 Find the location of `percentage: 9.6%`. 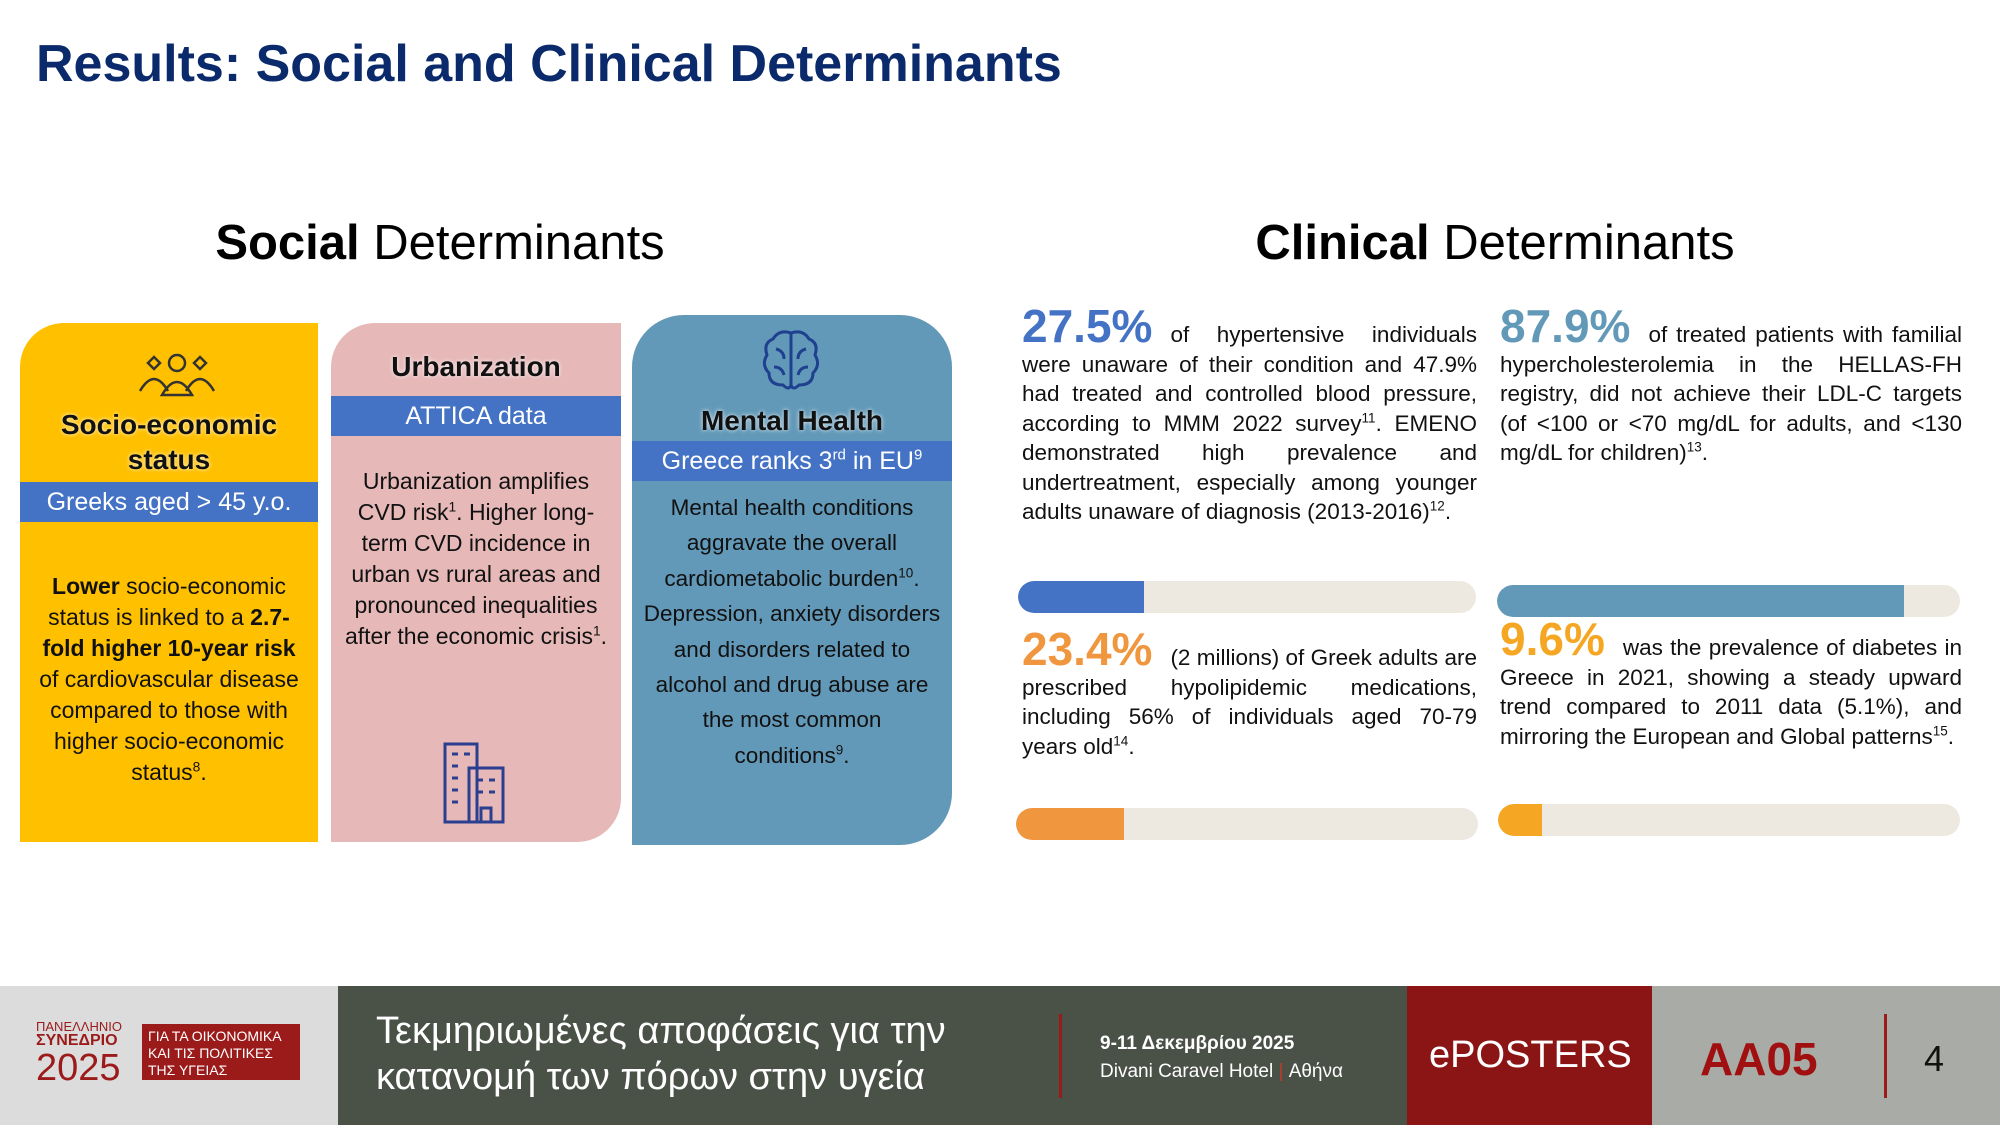

percentage: 9.6% is located at coordinates (1552, 639).